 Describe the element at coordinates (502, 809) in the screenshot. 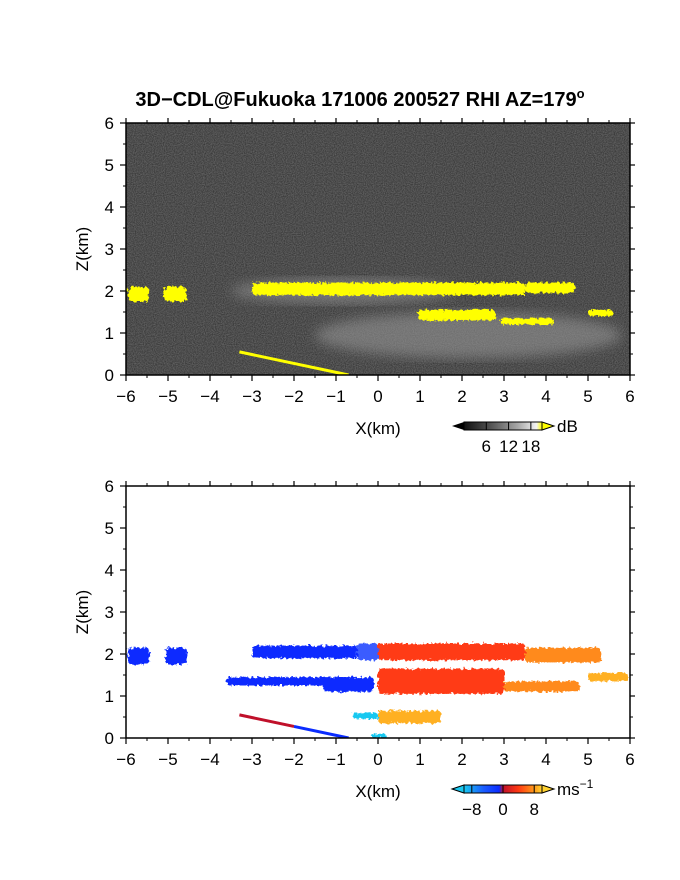

I see `velocity-colorbar-tick-label: 0` at that location.